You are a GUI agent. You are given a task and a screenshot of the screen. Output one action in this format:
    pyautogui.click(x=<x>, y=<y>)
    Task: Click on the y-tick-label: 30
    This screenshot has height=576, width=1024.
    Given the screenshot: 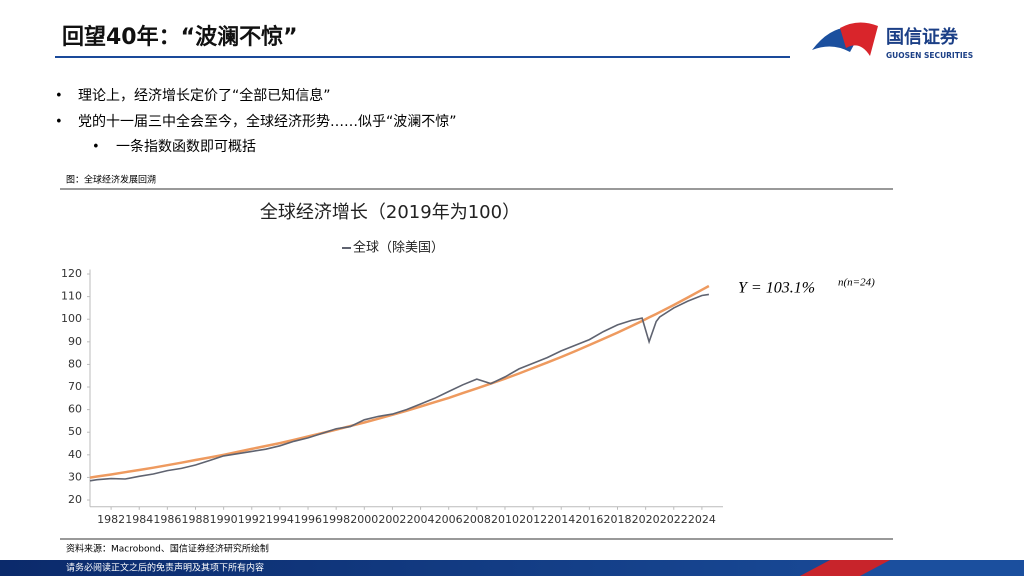 What is the action you would take?
    pyautogui.click(x=75, y=476)
    